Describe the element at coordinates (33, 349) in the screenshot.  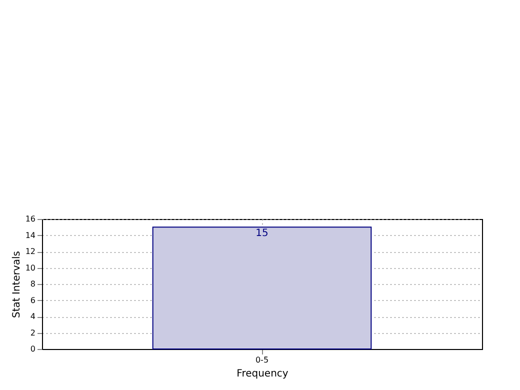
I see `y-tick-label: 0` at that location.